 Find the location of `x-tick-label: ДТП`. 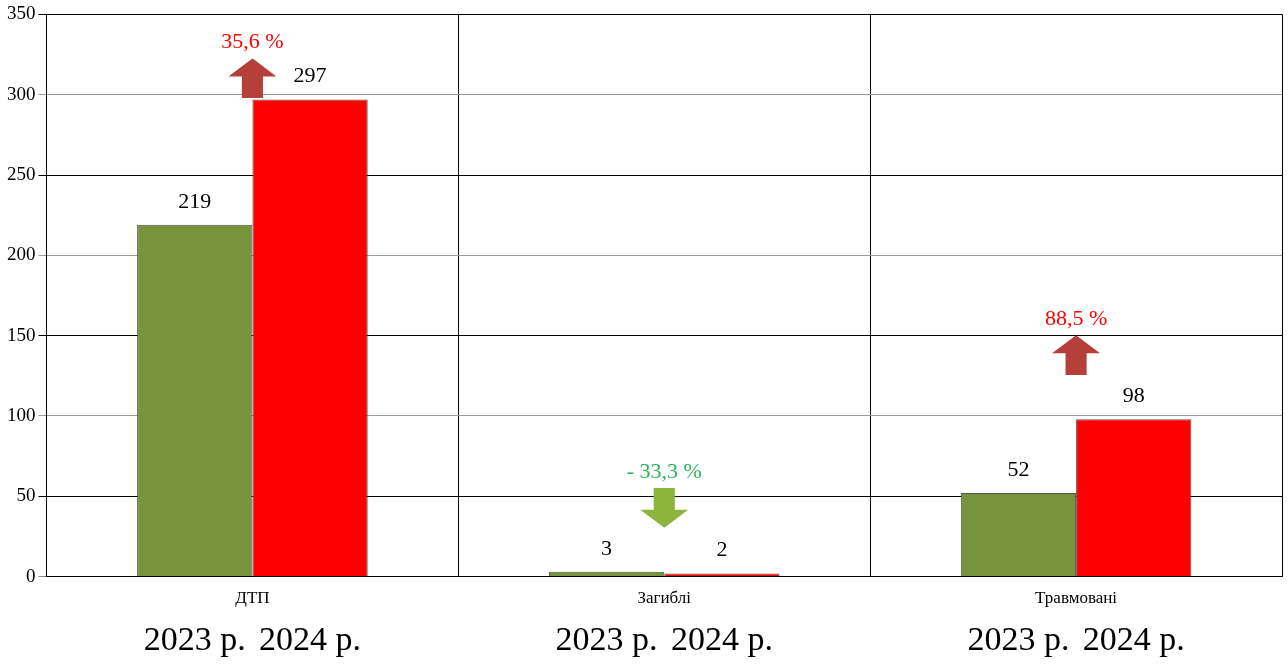

x-tick-label: ДТП is located at coordinates (252, 598).